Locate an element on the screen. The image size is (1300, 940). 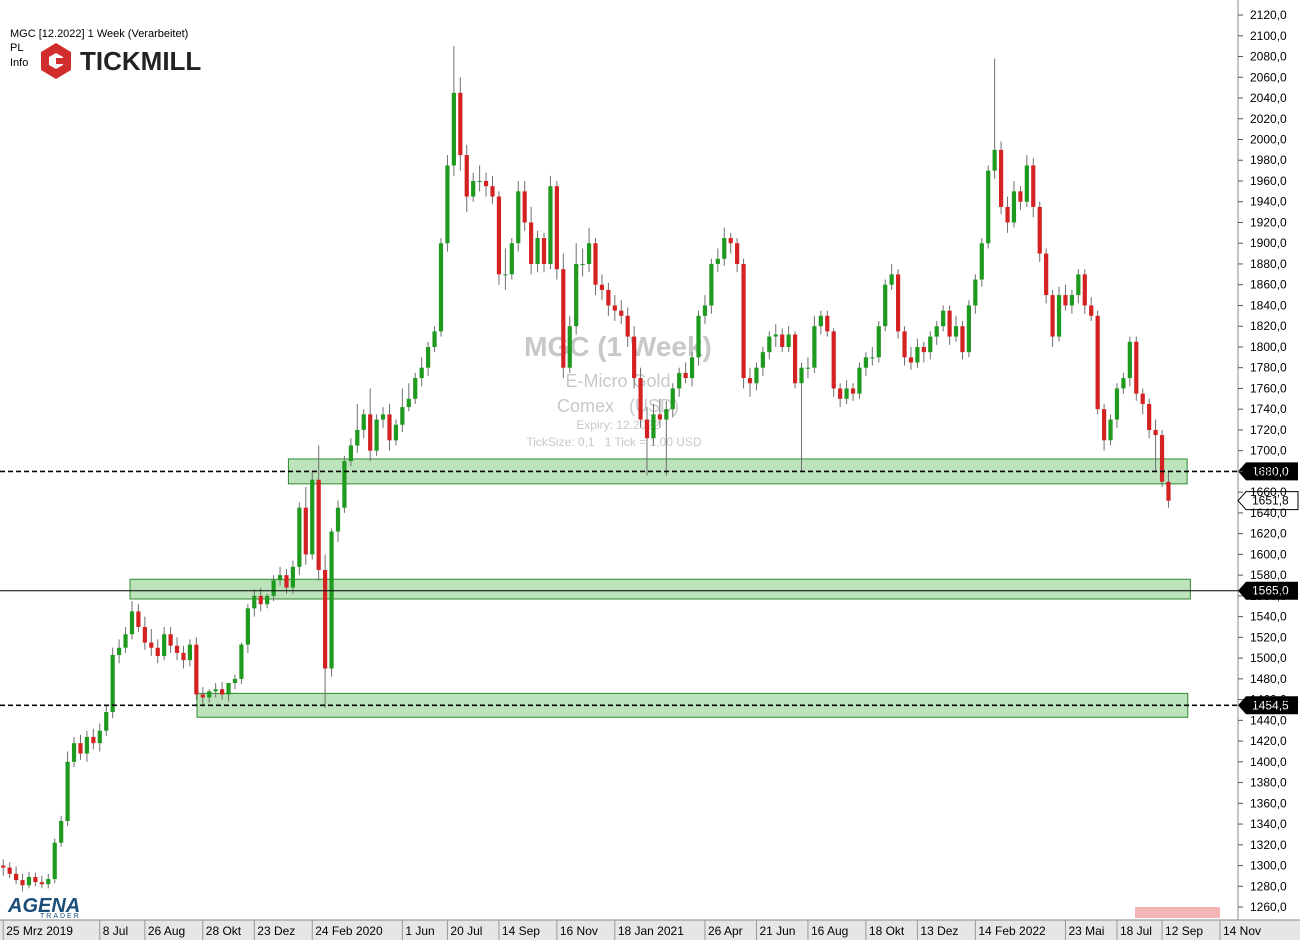
broker-name: TICKMILL is located at coordinates (140, 61).